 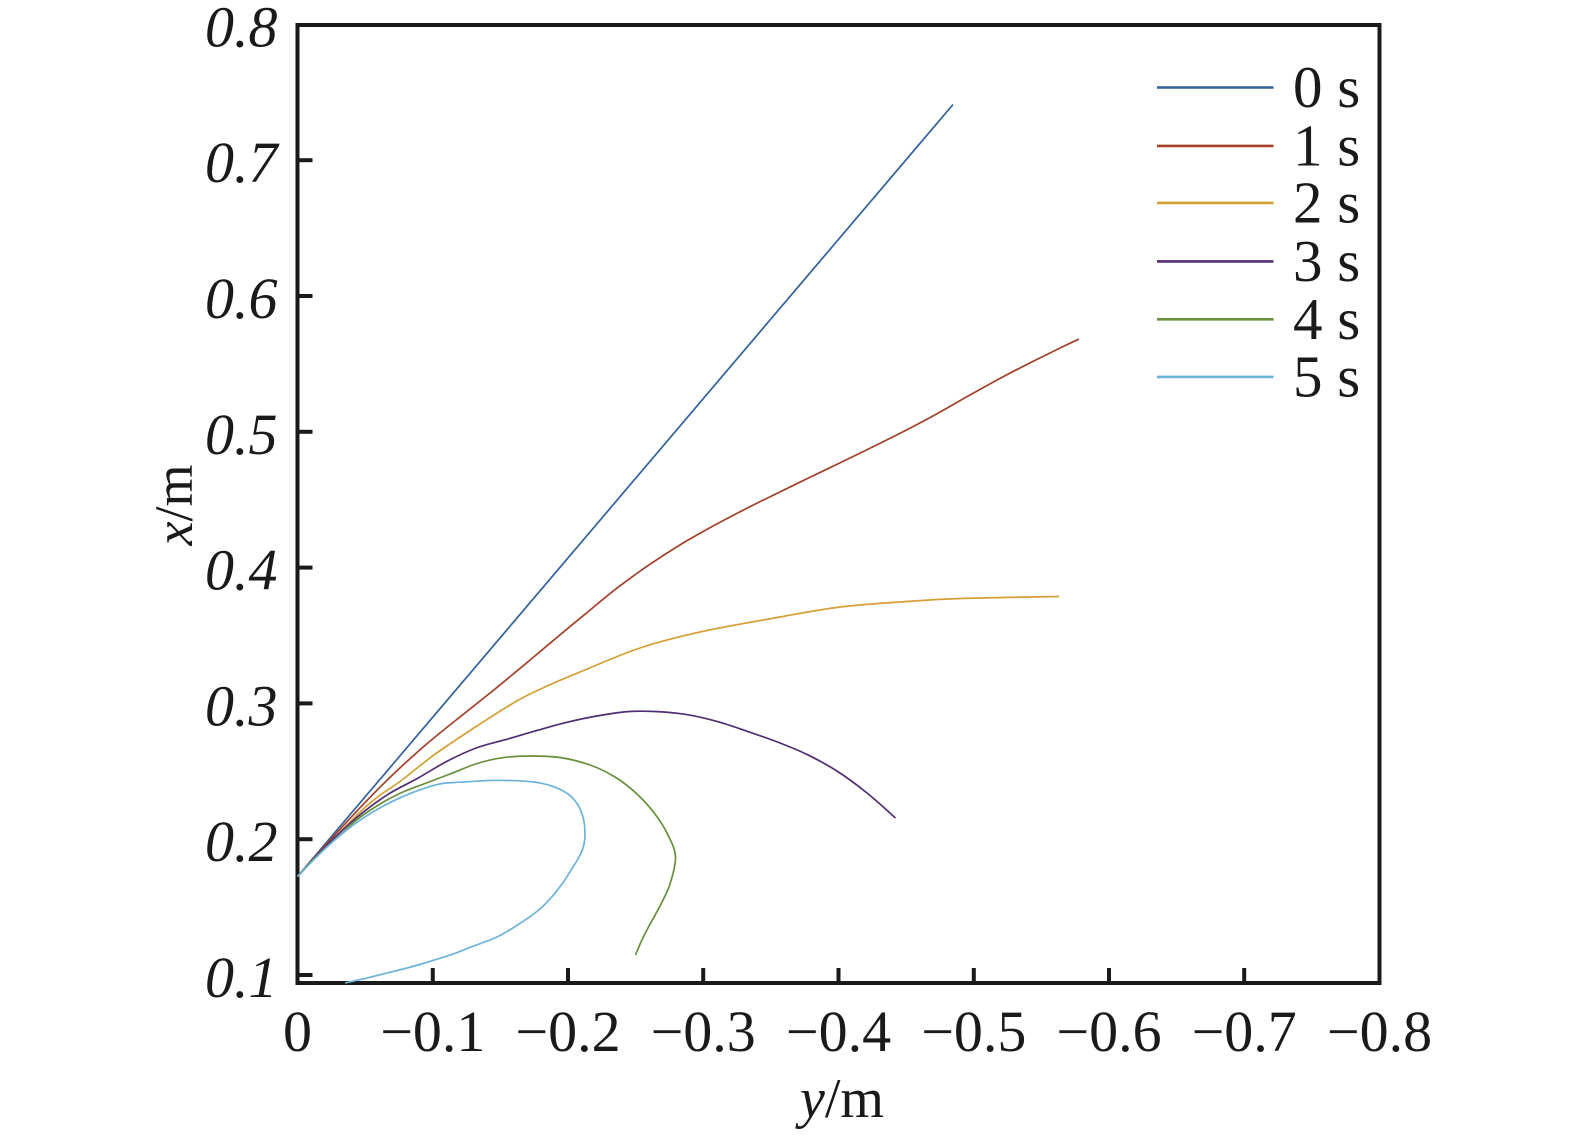 I want to click on svg-text: −0.4, so click(x=838, y=1031).